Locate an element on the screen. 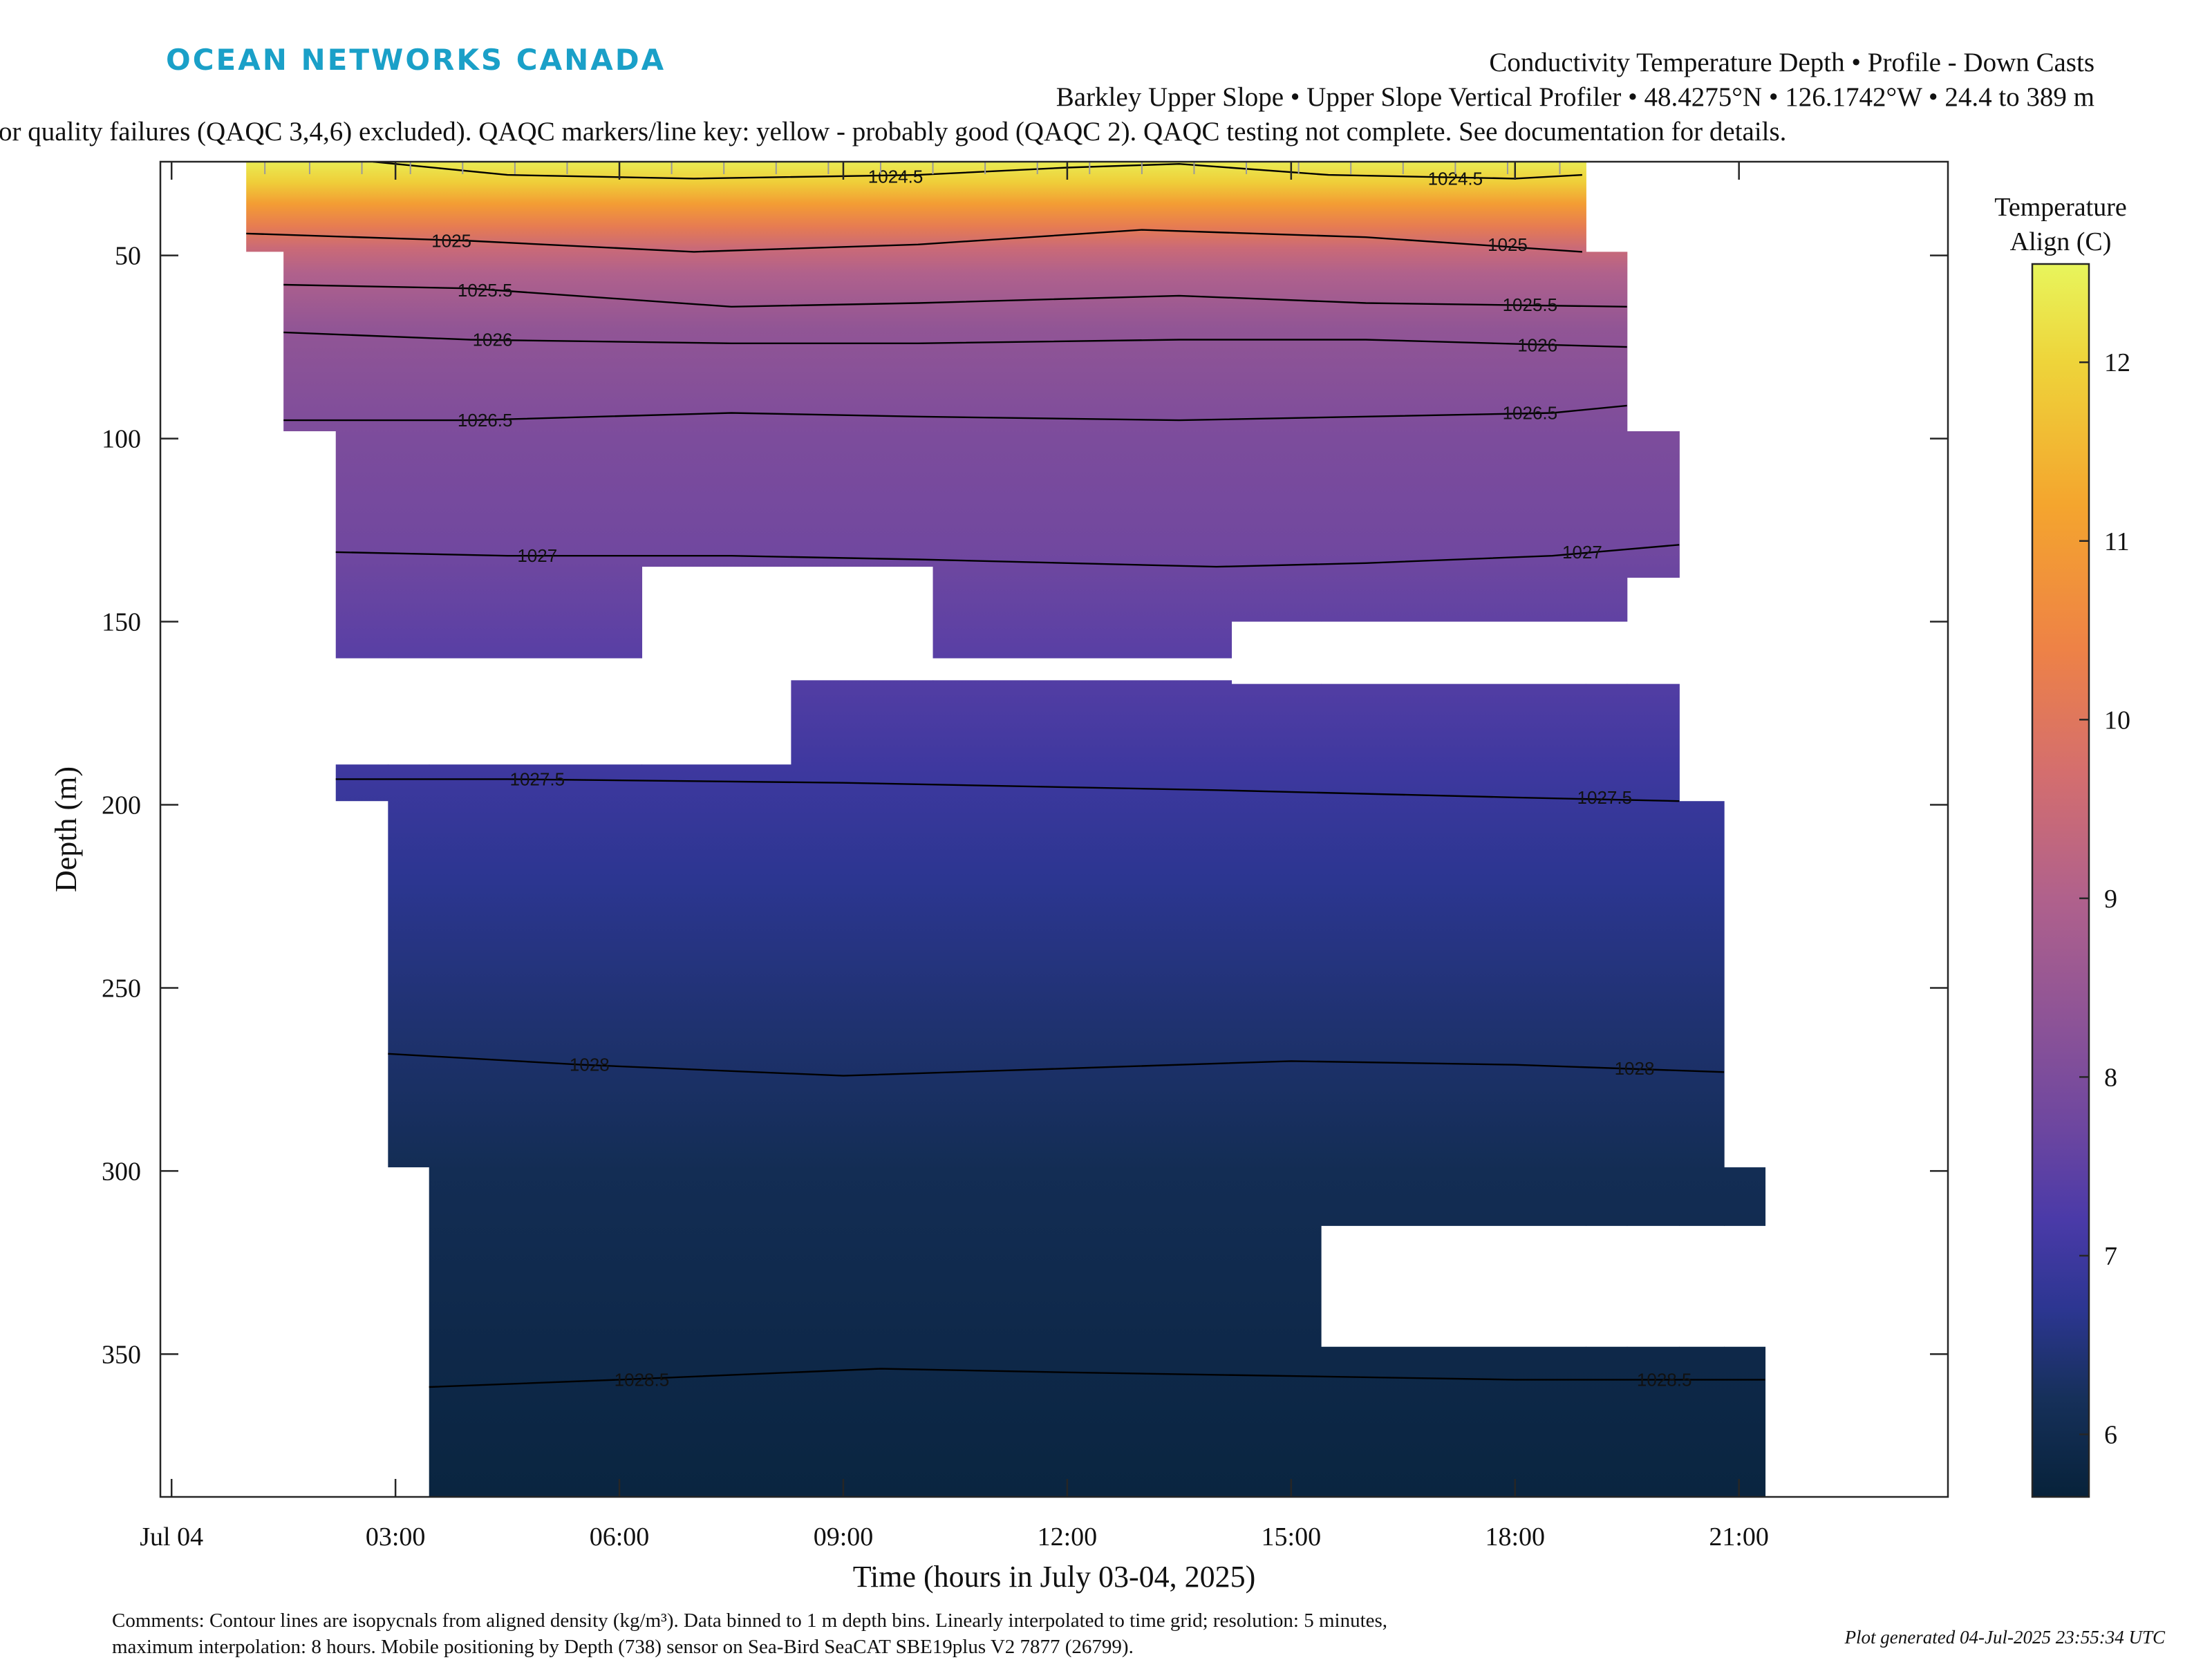 Image resolution: width=2212 pixels, height=1660 pixels. y-tick-label: 150 is located at coordinates (121, 622).